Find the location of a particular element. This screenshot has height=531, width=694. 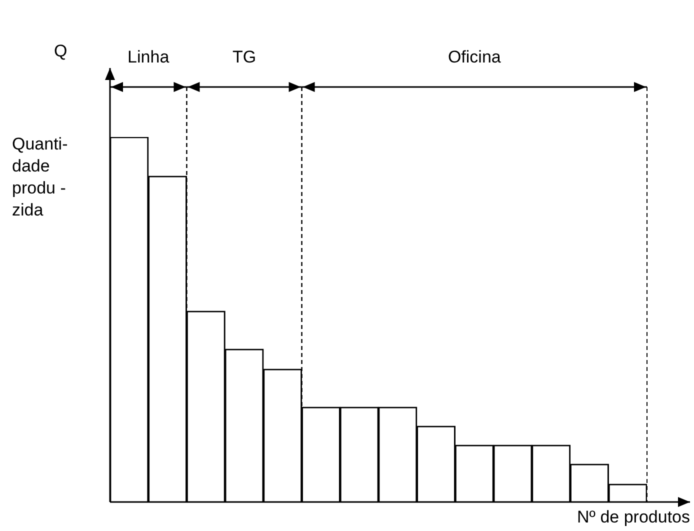

text: Oficina is located at coordinates (475, 57).